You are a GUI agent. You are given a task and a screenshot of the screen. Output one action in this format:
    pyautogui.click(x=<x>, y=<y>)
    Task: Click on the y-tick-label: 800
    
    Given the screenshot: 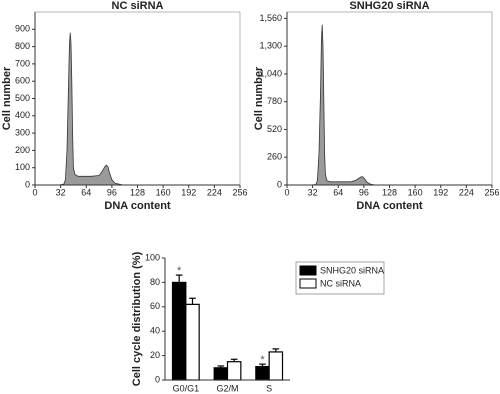 What is the action you would take?
    pyautogui.click(x=22, y=46)
    